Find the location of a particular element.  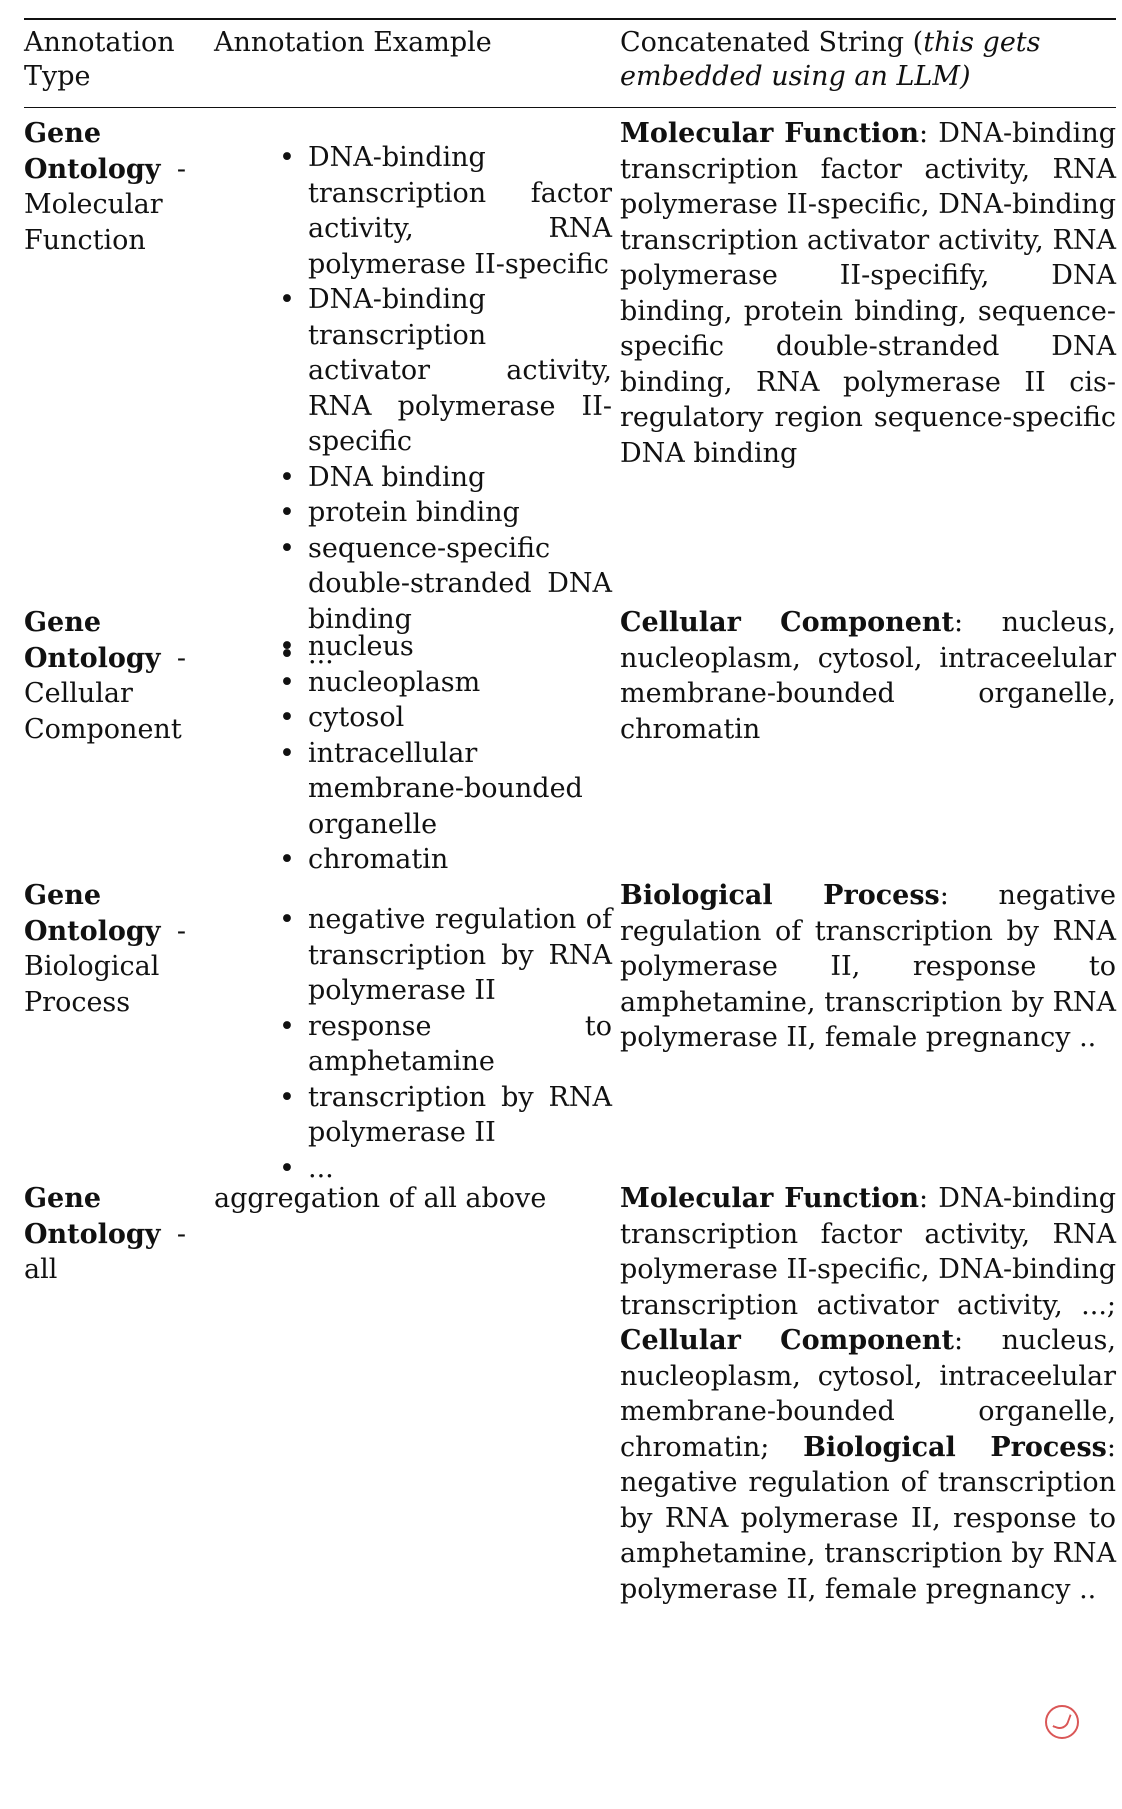

list-item: nucleus is located at coordinates (413, 647).